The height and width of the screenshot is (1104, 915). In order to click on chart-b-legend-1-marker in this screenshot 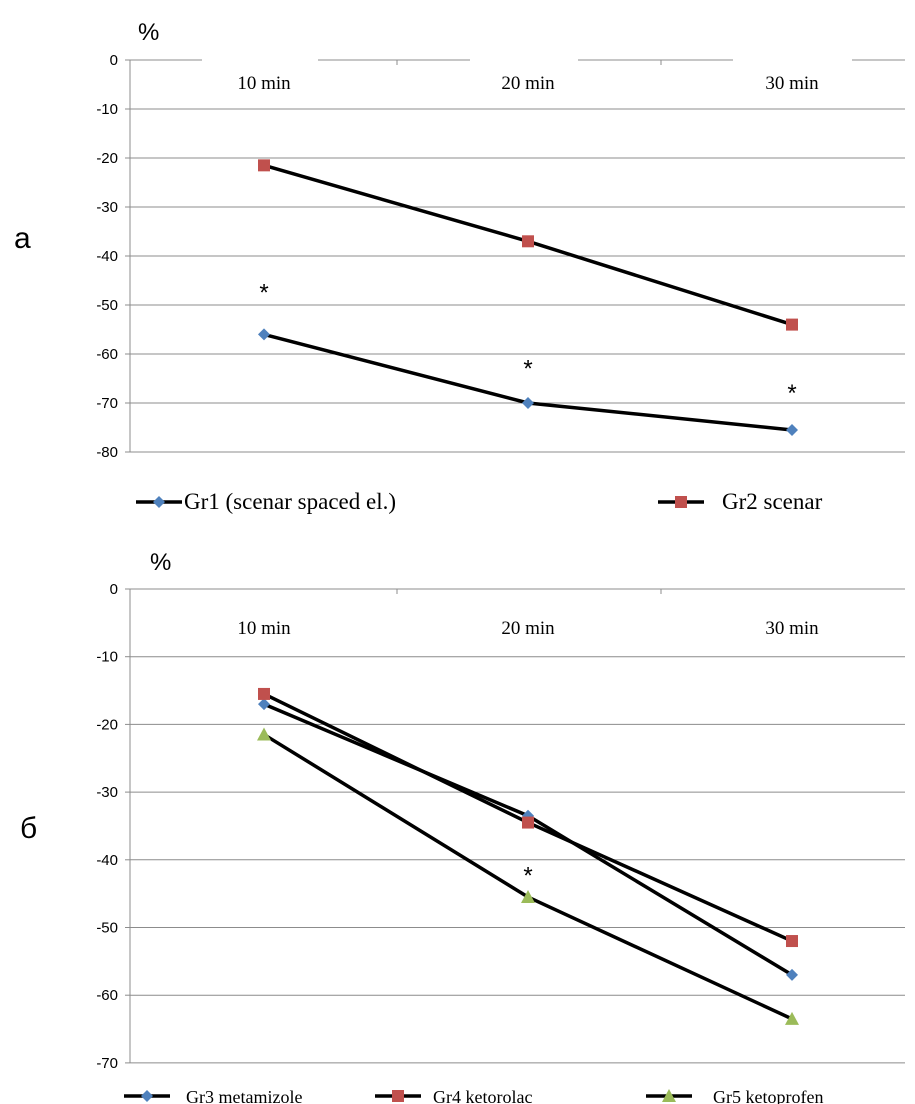, I will do `click(147, 1096)`.